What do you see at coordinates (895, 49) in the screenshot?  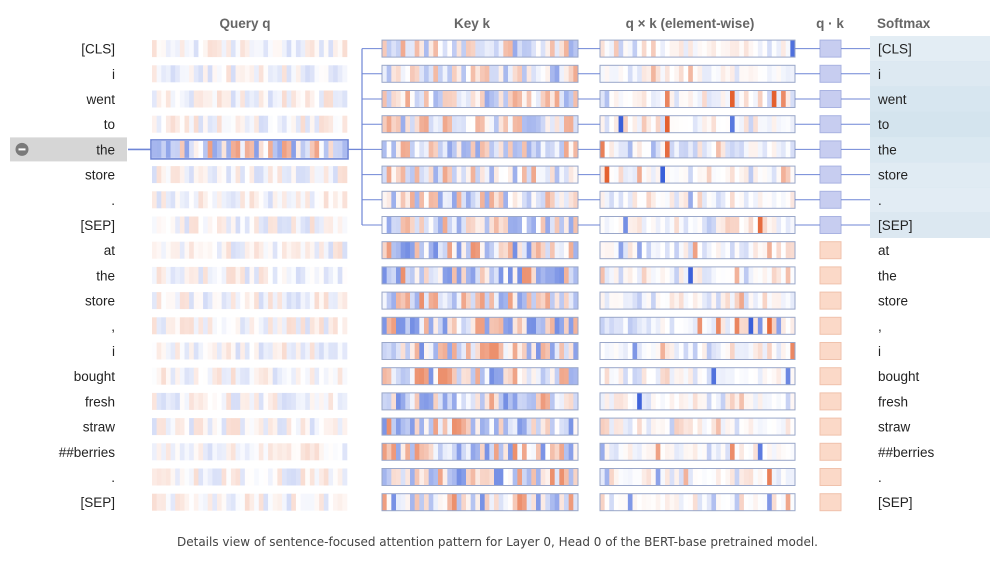 I see `right-token: [CLS]` at bounding box center [895, 49].